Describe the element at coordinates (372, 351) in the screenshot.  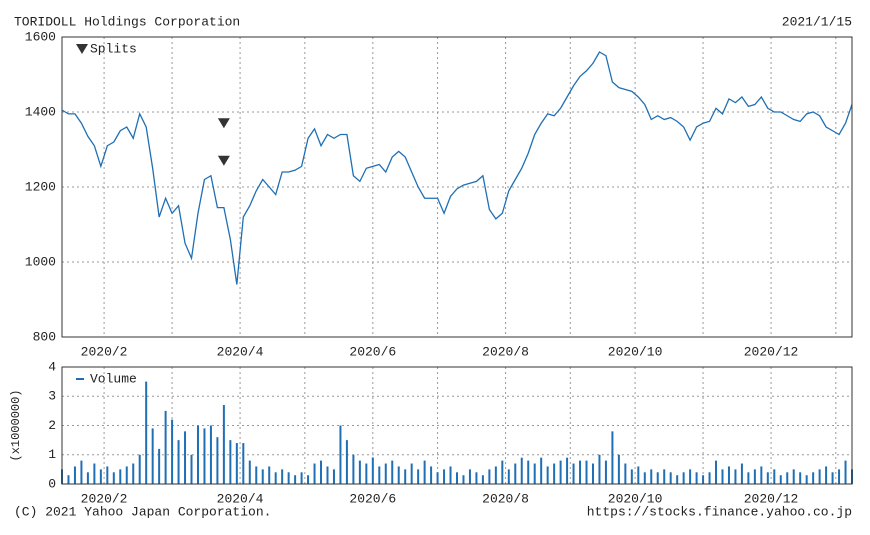
I see `x-tick-label: 2020/6` at that location.